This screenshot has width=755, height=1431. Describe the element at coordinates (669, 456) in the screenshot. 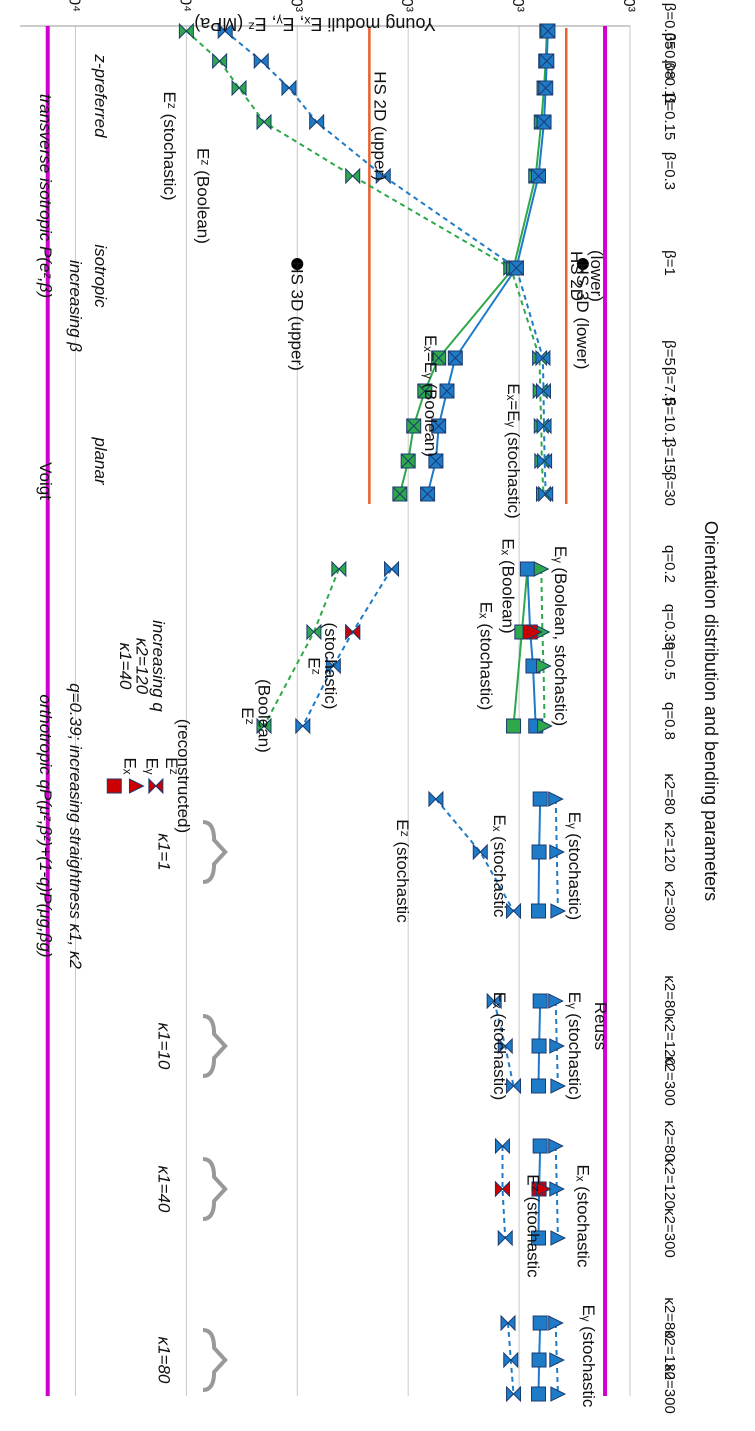

I see `x-tick-label: β=15` at that location.